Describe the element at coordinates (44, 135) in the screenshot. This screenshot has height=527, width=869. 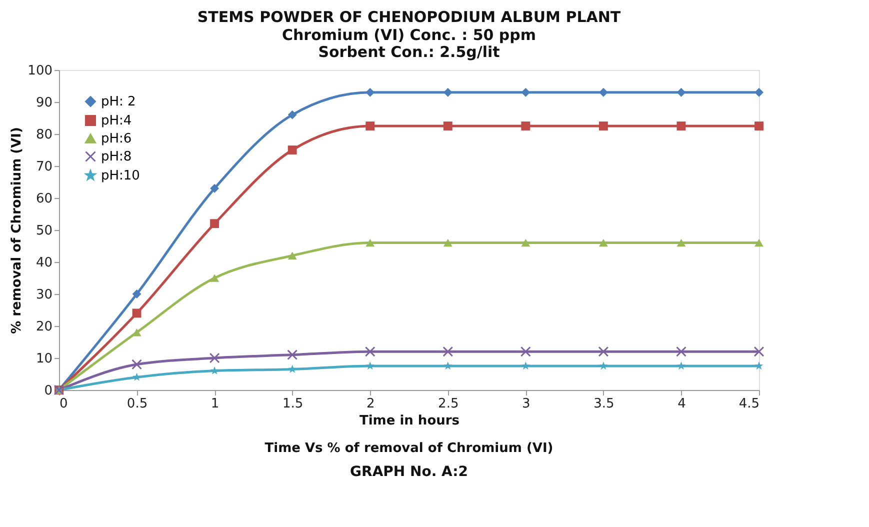
I see `y-tick-label: 80` at that location.